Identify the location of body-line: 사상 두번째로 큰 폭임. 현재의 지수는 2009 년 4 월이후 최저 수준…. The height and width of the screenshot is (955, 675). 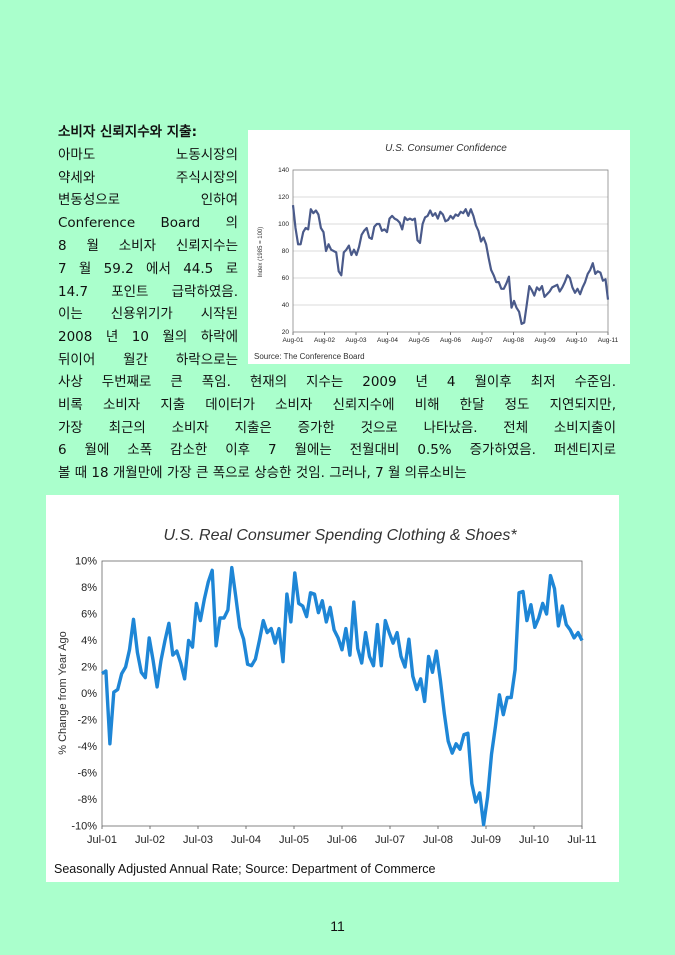
(337, 382).